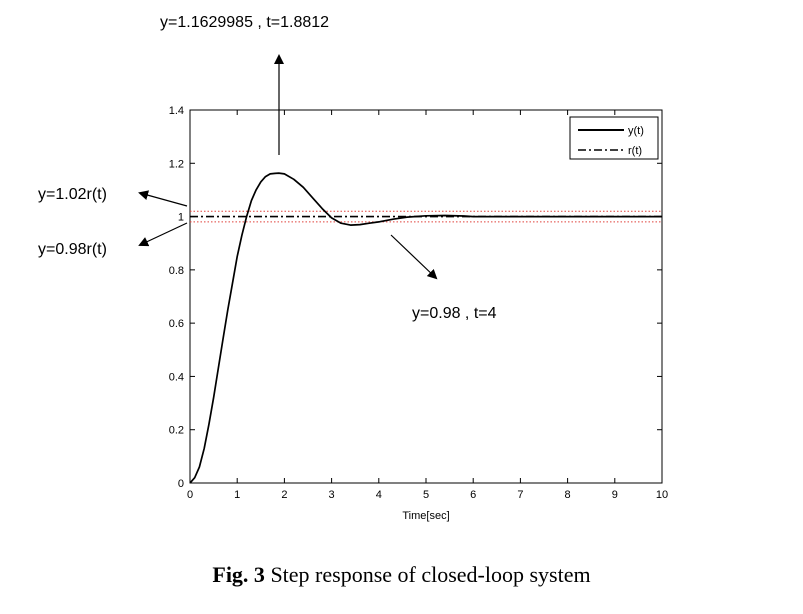 This screenshot has width=803, height=614. What do you see at coordinates (163, 198) in the screenshot?
I see `arrow-upper-band` at bounding box center [163, 198].